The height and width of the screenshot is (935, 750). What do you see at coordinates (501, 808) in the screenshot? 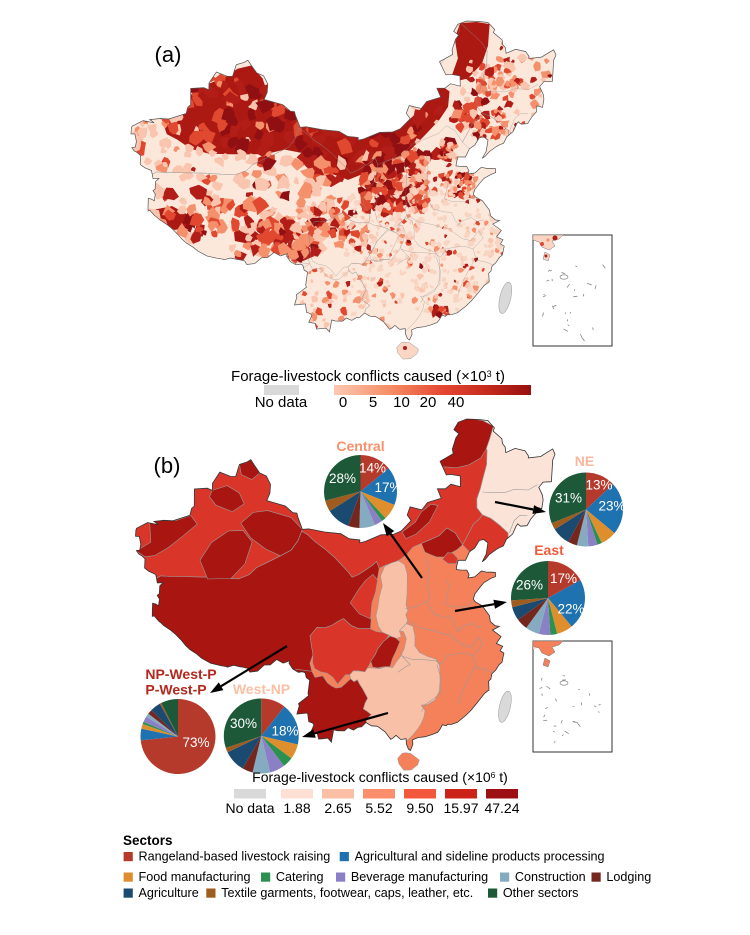
I see `svg-text: 47.24` at bounding box center [501, 808].